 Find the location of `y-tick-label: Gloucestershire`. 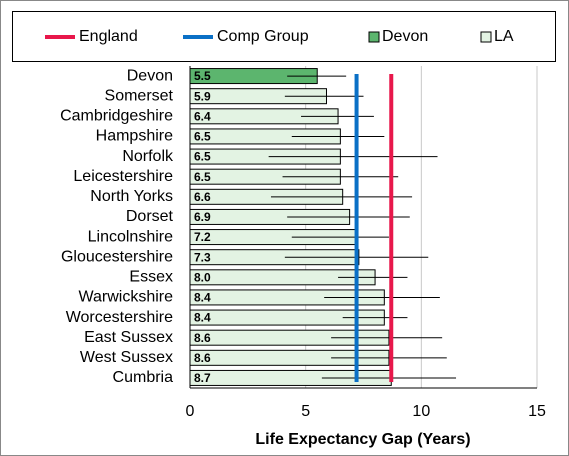

y-tick-label: Gloucestershire is located at coordinates (117, 256).